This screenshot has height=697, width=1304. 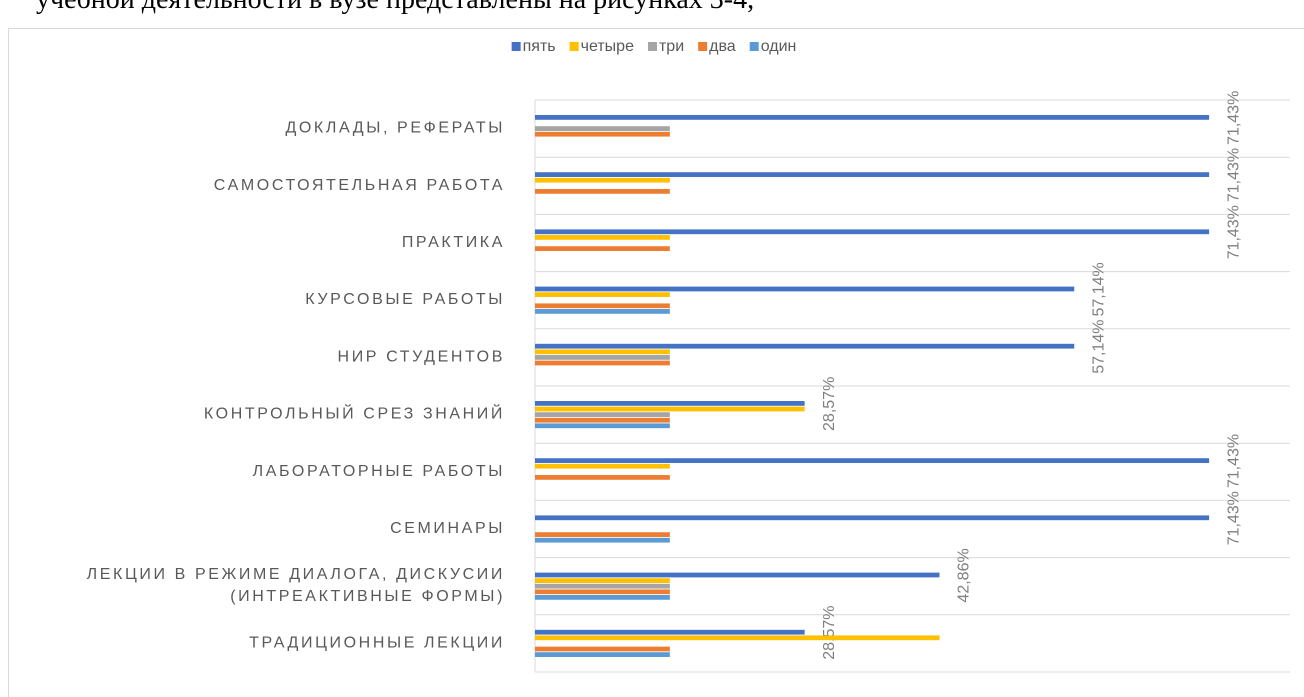 I want to click on category-label: ПРАКТИКА, so click(x=453, y=242).